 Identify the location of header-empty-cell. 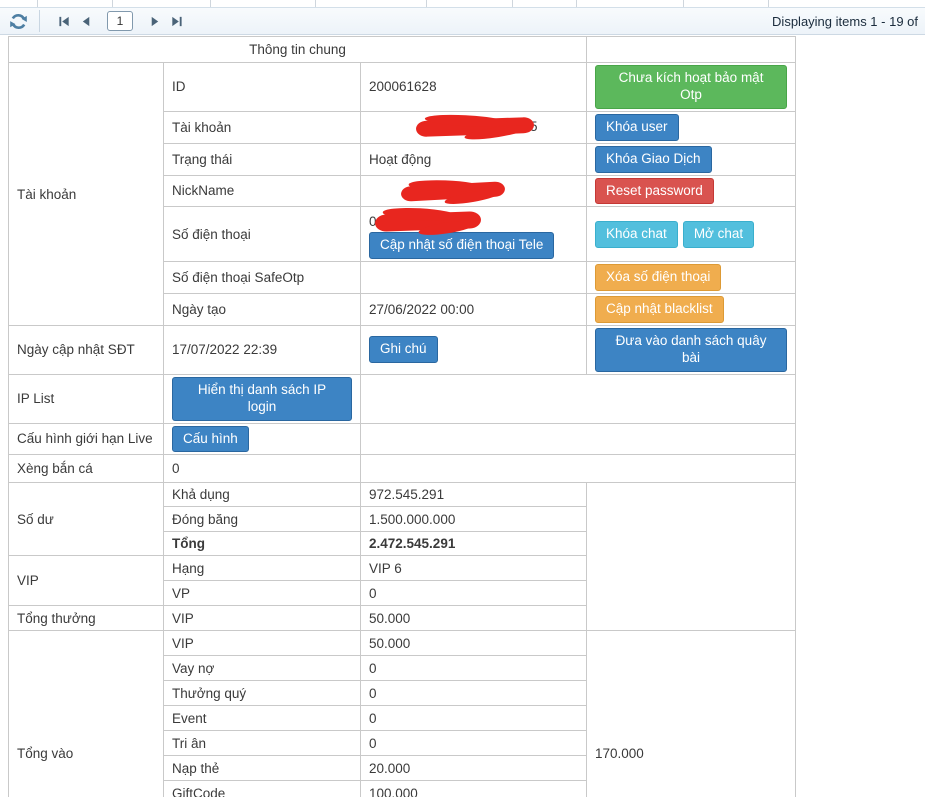
(691, 49).